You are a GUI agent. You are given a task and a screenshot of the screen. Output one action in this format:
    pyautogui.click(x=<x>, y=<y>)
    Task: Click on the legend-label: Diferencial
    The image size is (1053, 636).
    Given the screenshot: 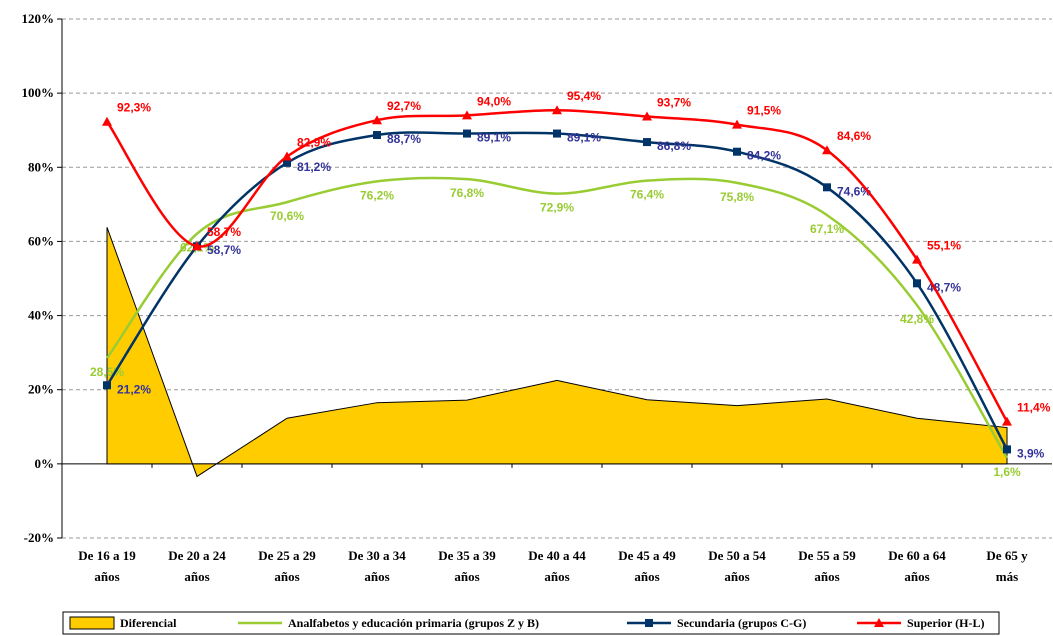 What is the action you would take?
    pyautogui.click(x=148, y=623)
    